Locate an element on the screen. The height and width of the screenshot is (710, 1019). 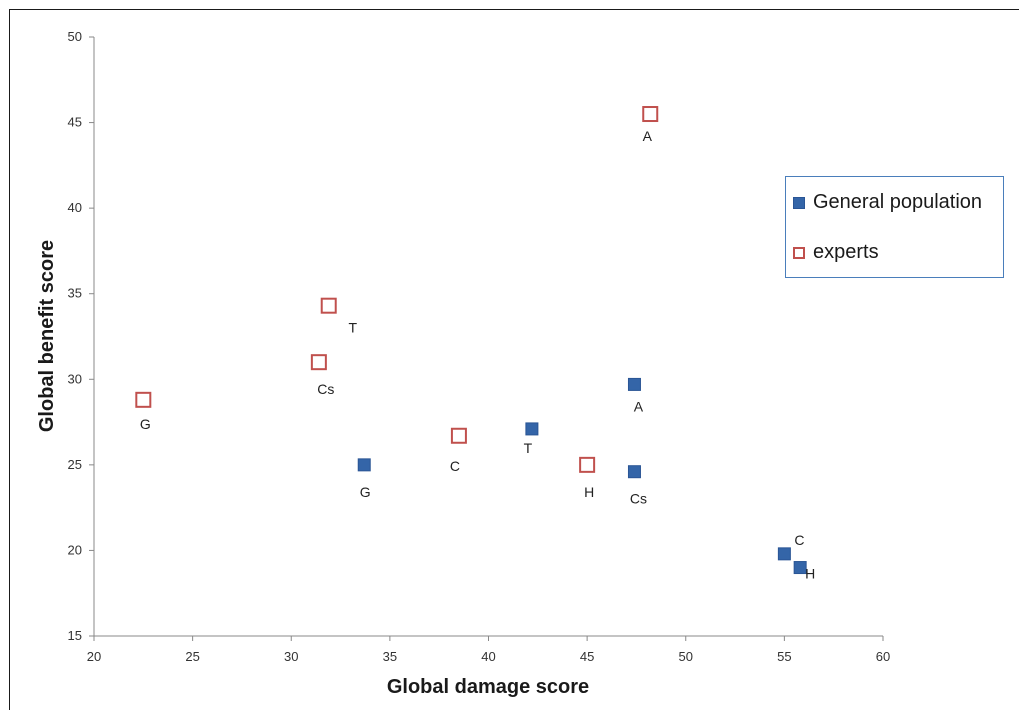
filled-square-marker-icon is located at coordinates (799, 202).